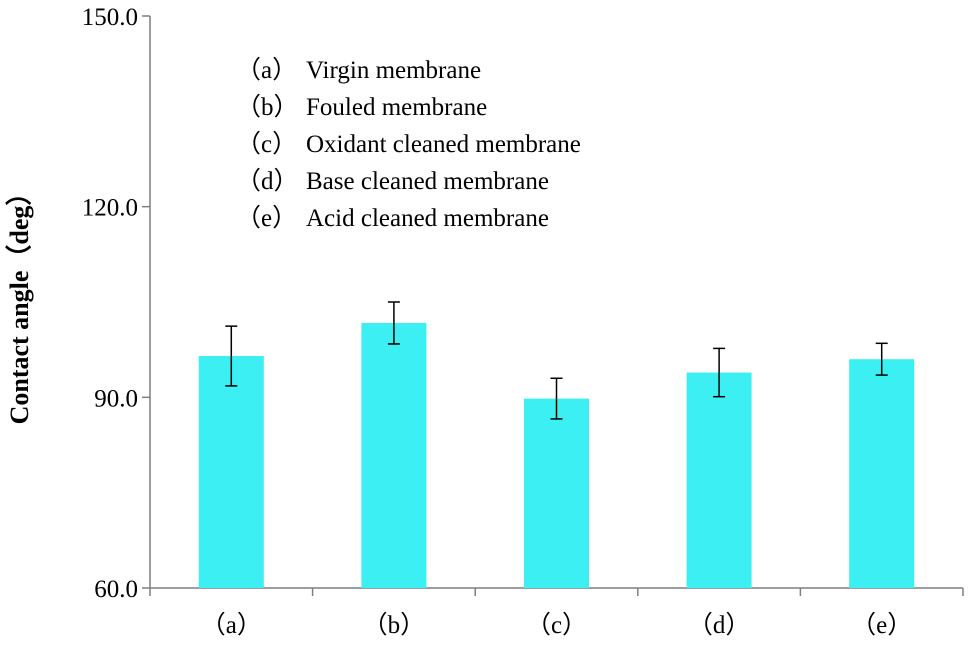  What do you see at coordinates (116, 398) in the screenshot?
I see `y-tick-label: 90.0` at bounding box center [116, 398].